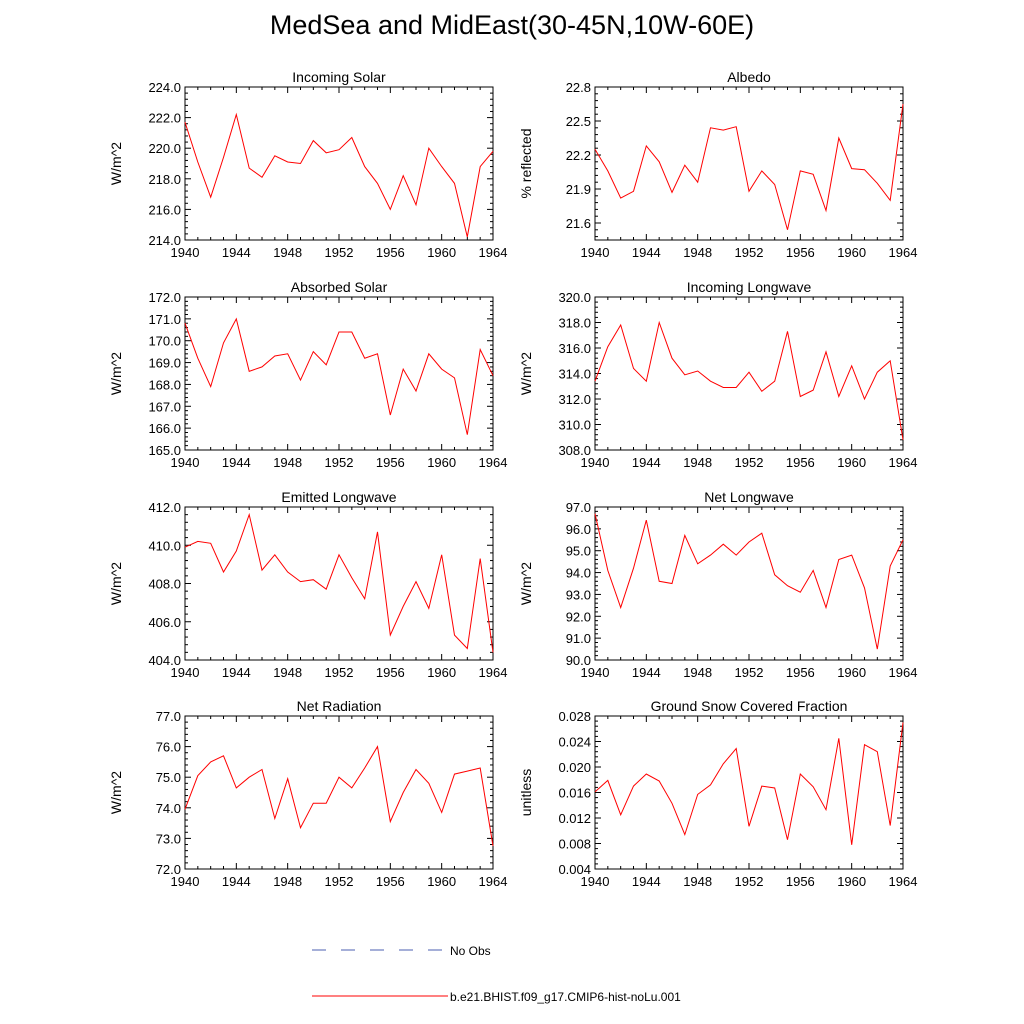  Describe the element at coordinates (574, 844) in the screenshot. I see `ground-snow-covered-fraction-y-tick-label: 0.008` at that location.